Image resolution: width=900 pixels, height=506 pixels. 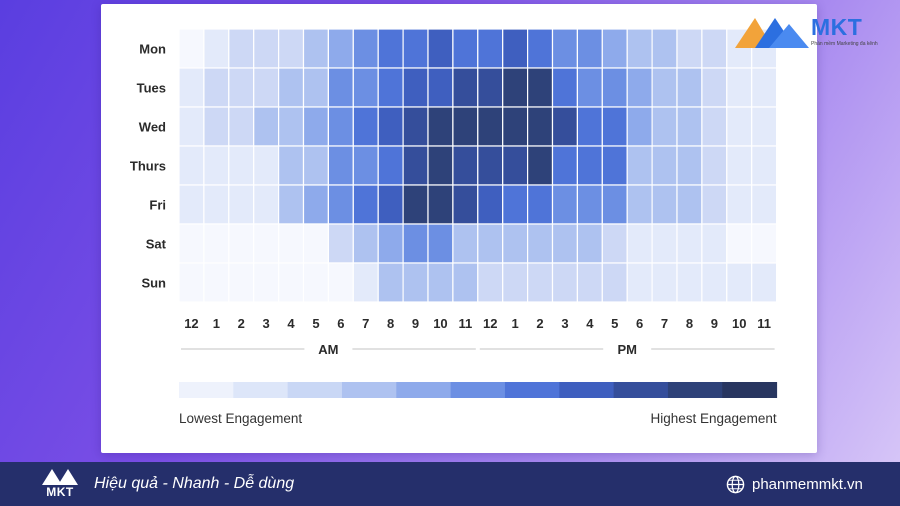 I want to click on column-label: 8, so click(x=390, y=323).